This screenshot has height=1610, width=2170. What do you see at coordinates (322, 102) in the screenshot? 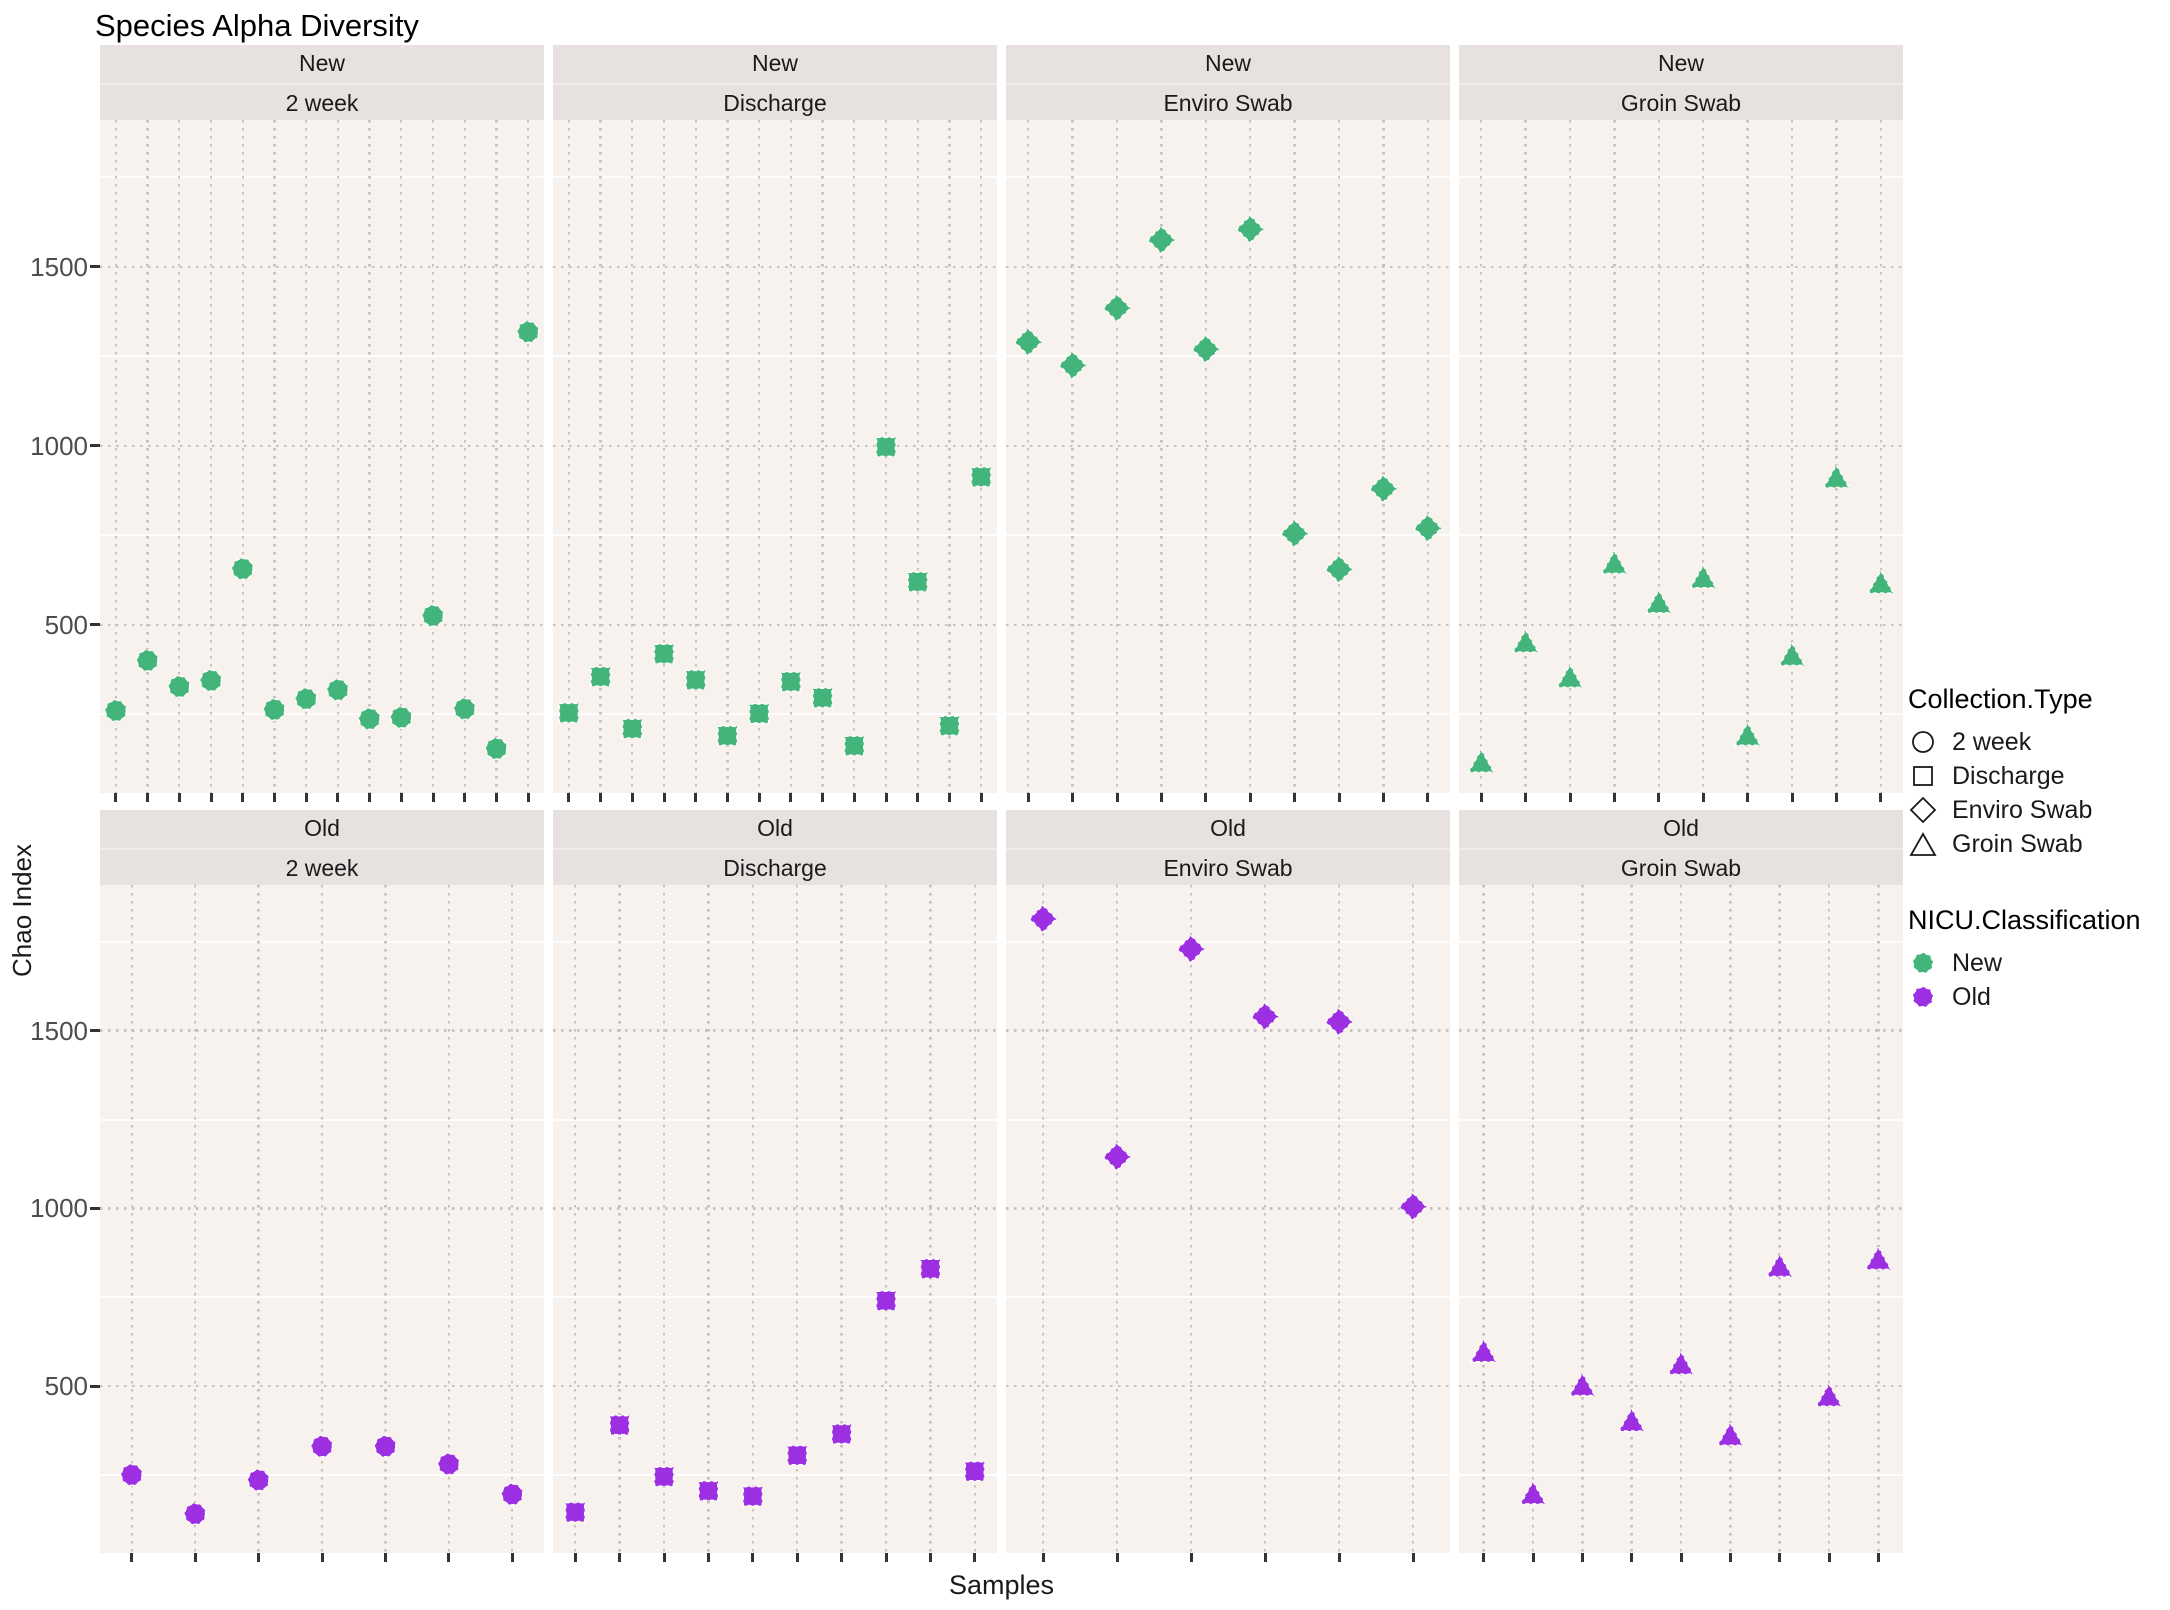
I see `facet-strip-col-label: 2 week` at bounding box center [322, 102].